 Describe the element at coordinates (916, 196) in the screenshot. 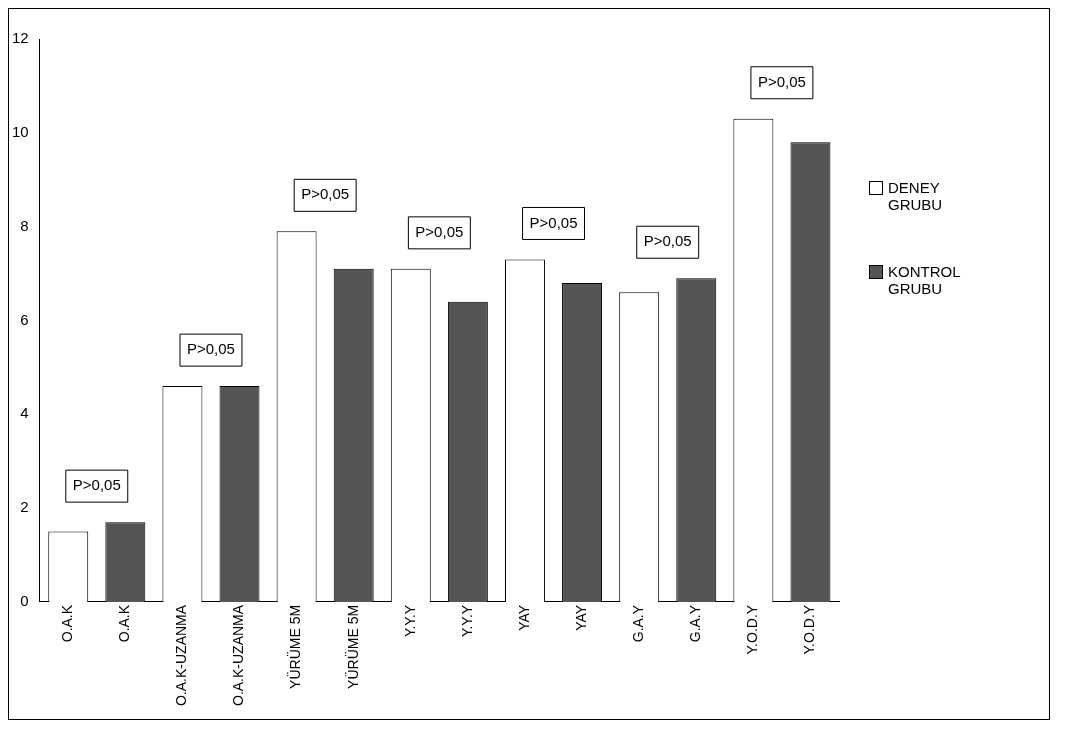

I see `text: DENEY GRUBU` at that location.